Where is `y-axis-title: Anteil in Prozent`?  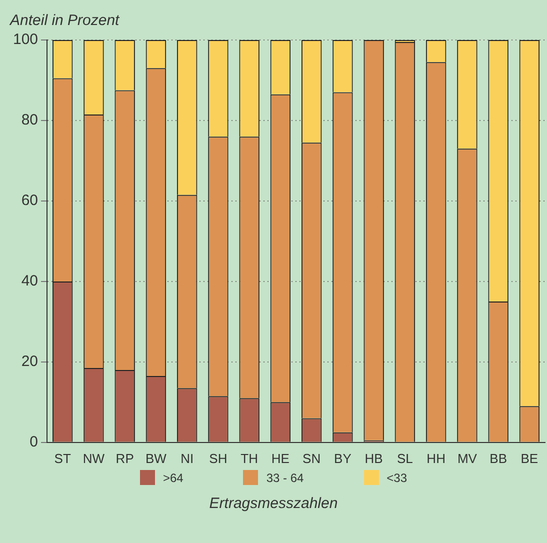 y-axis-title: Anteil in Prozent is located at coordinates (65, 20).